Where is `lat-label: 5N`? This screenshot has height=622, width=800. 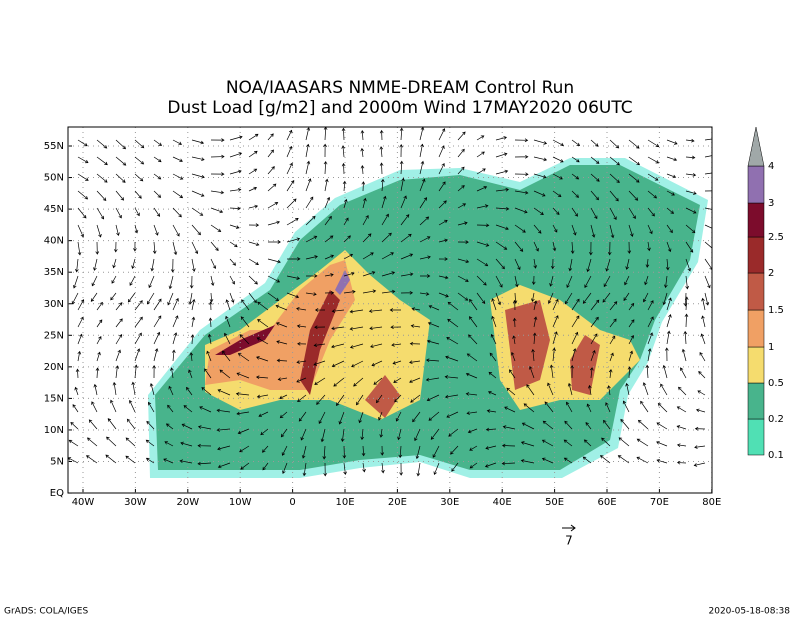 lat-label: 5N is located at coordinates (57, 462).